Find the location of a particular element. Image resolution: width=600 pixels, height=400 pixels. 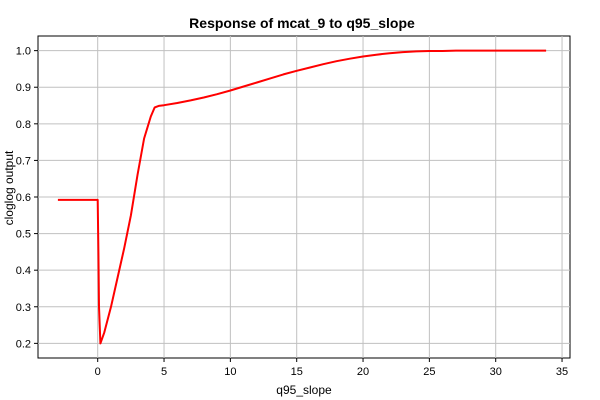

x-axis: 0 5 10 15 20 25 30 35 is located at coordinates (331, 368).